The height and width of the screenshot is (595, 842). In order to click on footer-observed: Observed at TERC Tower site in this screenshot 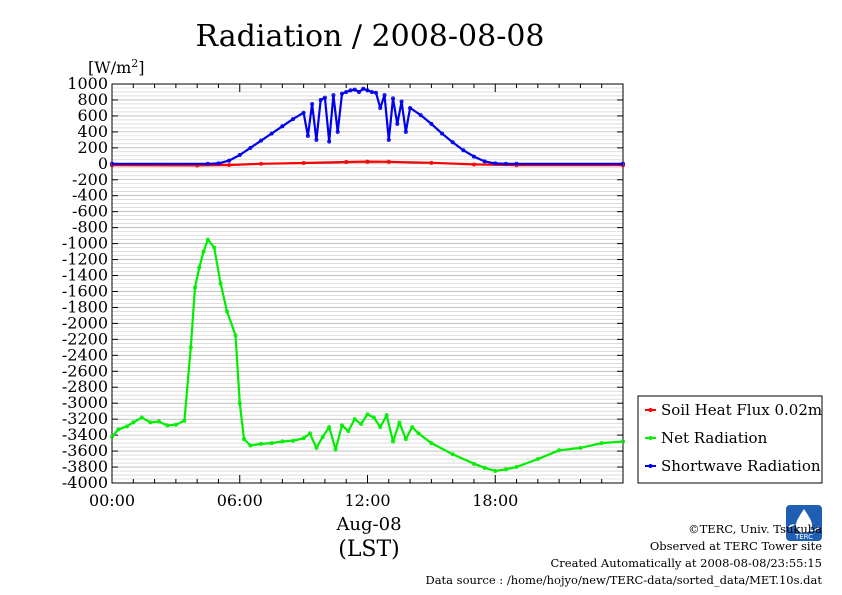, I will do `click(736, 546)`.